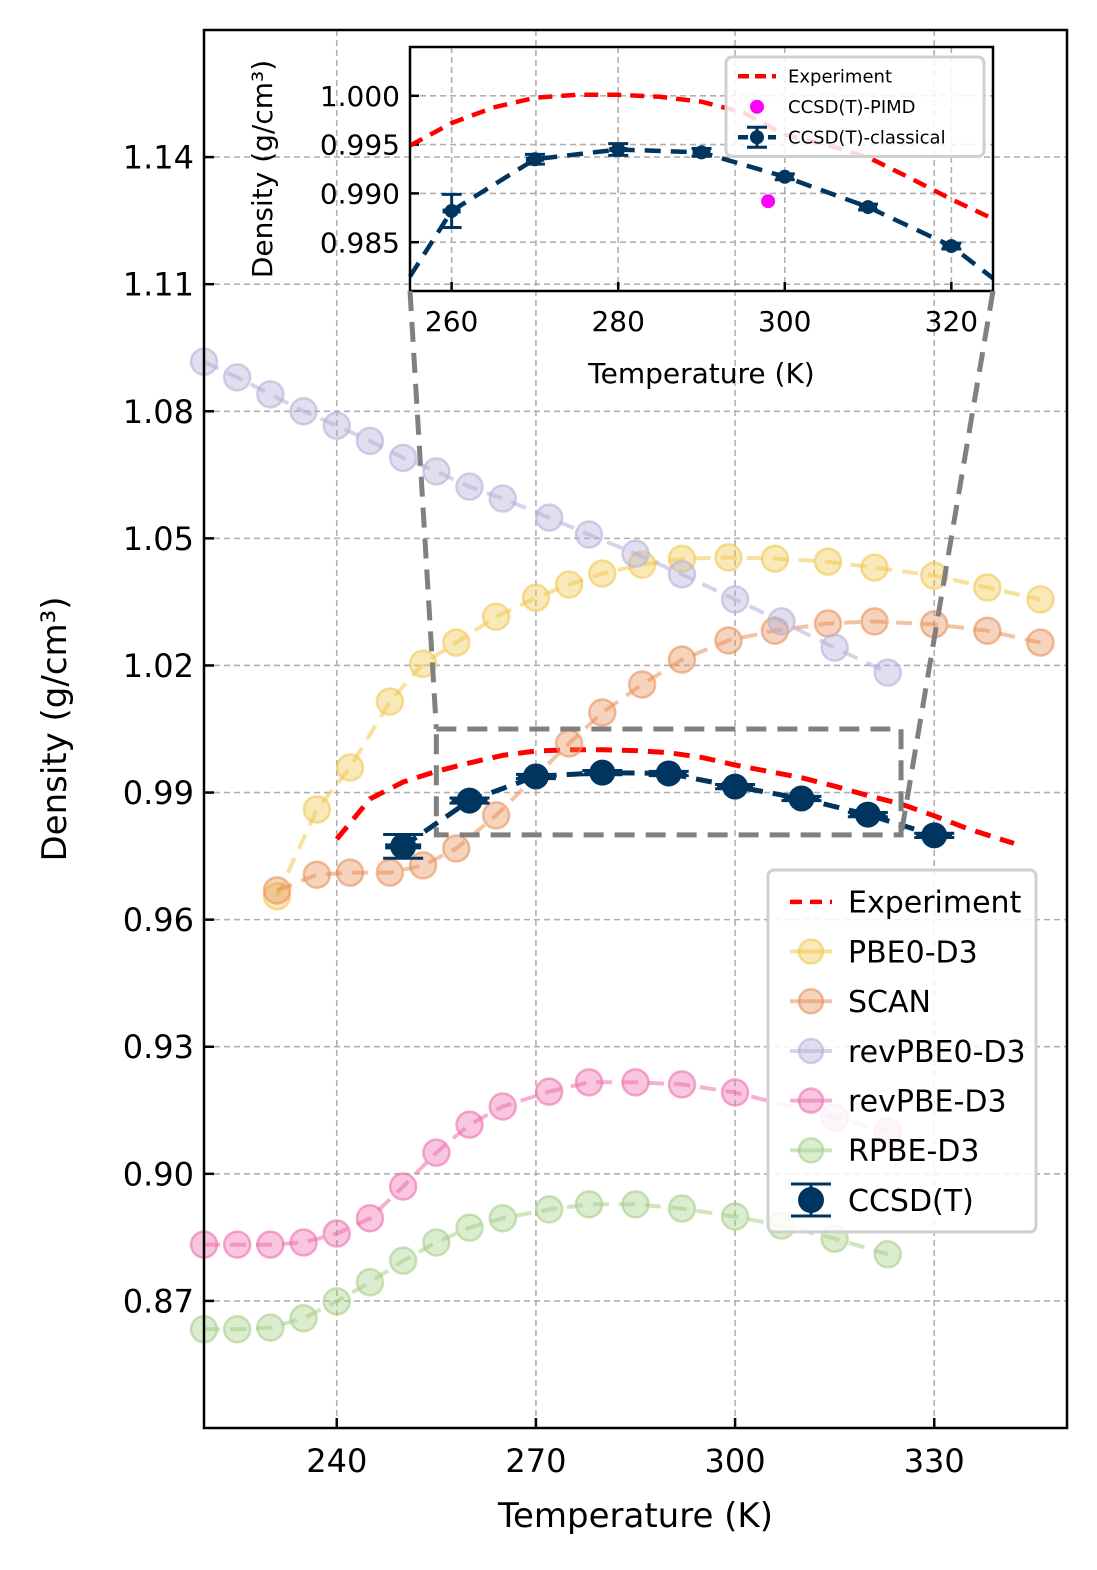 Image resolution: width=1097 pixels, height=1570 pixels. I want to click on legend-label: revPBE0-D3, so click(937, 1052).